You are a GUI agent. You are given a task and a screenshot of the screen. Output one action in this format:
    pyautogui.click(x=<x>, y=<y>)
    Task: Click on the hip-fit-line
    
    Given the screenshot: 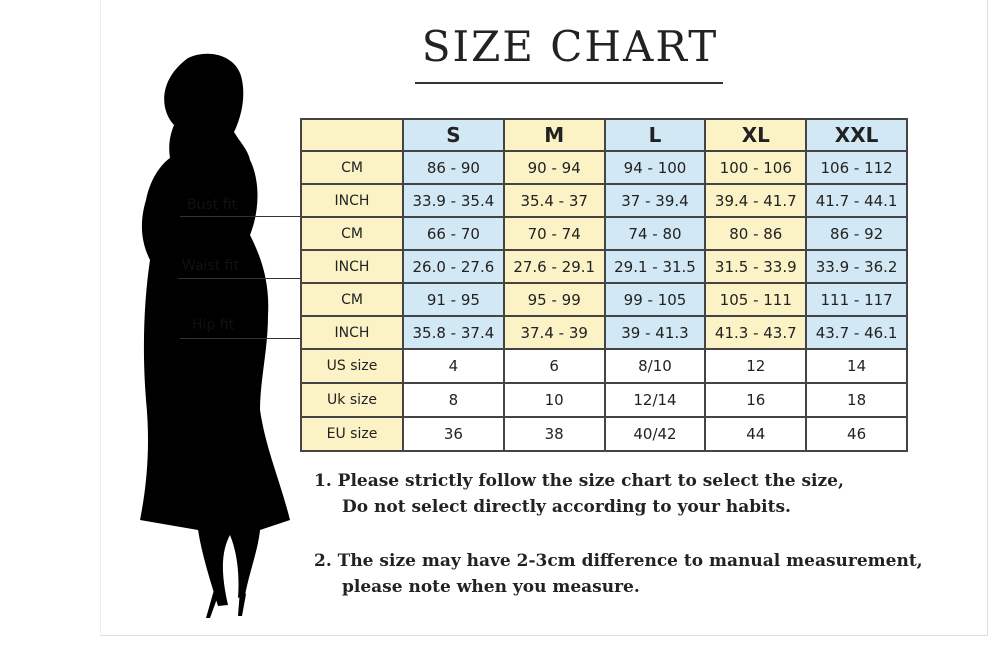 What is the action you would take?
    pyautogui.click(x=240, y=338)
    